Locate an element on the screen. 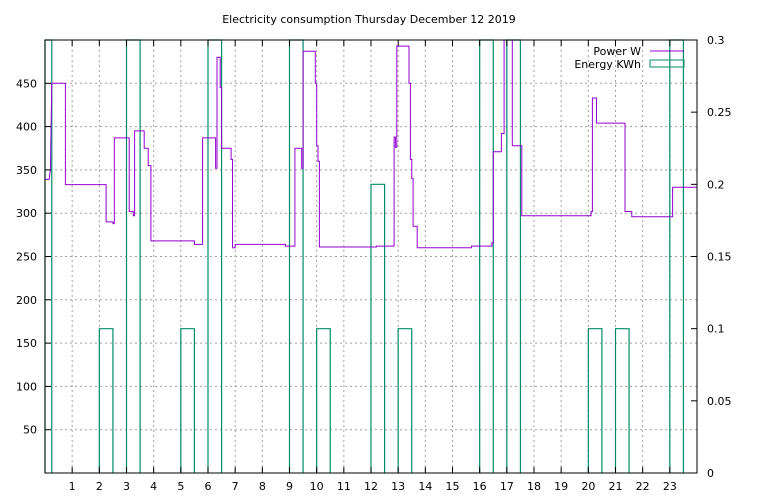 The image size is (768, 500). y-right-tick-label: 0.15 is located at coordinates (719, 257).